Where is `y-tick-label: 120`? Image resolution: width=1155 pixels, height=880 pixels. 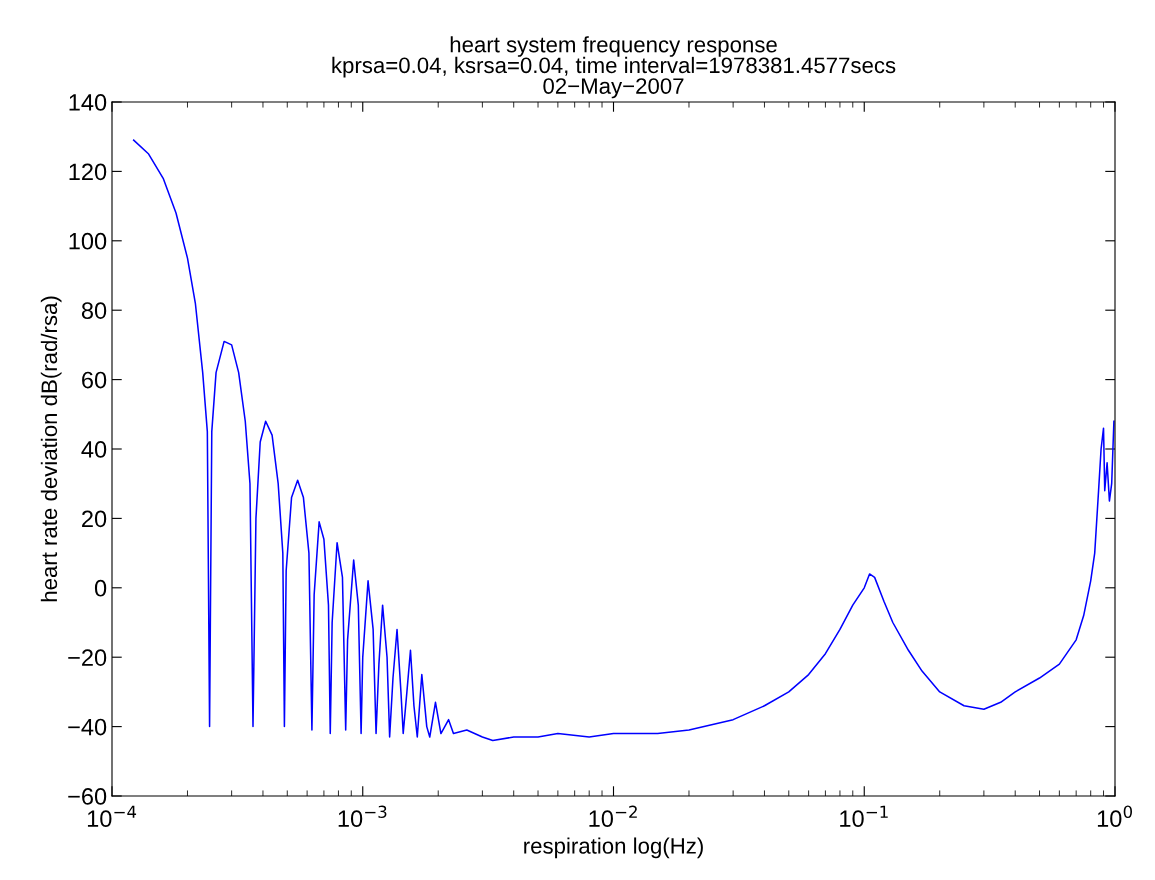
y-tick-label: 120 is located at coordinates (88, 172).